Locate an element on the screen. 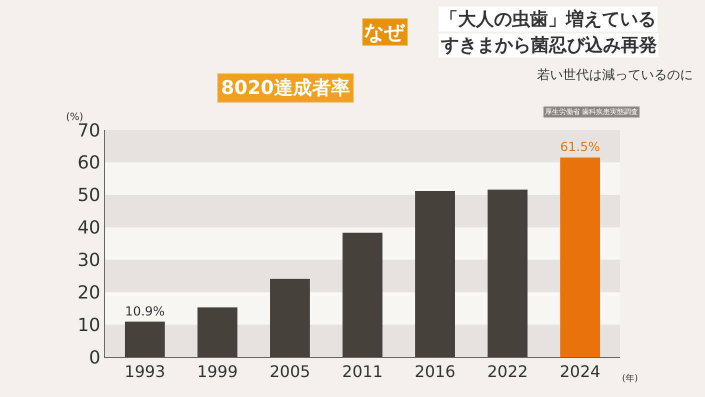 The width and height of the screenshot is (705, 397). text: 「大人の虫歯」増えている is located at coordinates (548, 19).